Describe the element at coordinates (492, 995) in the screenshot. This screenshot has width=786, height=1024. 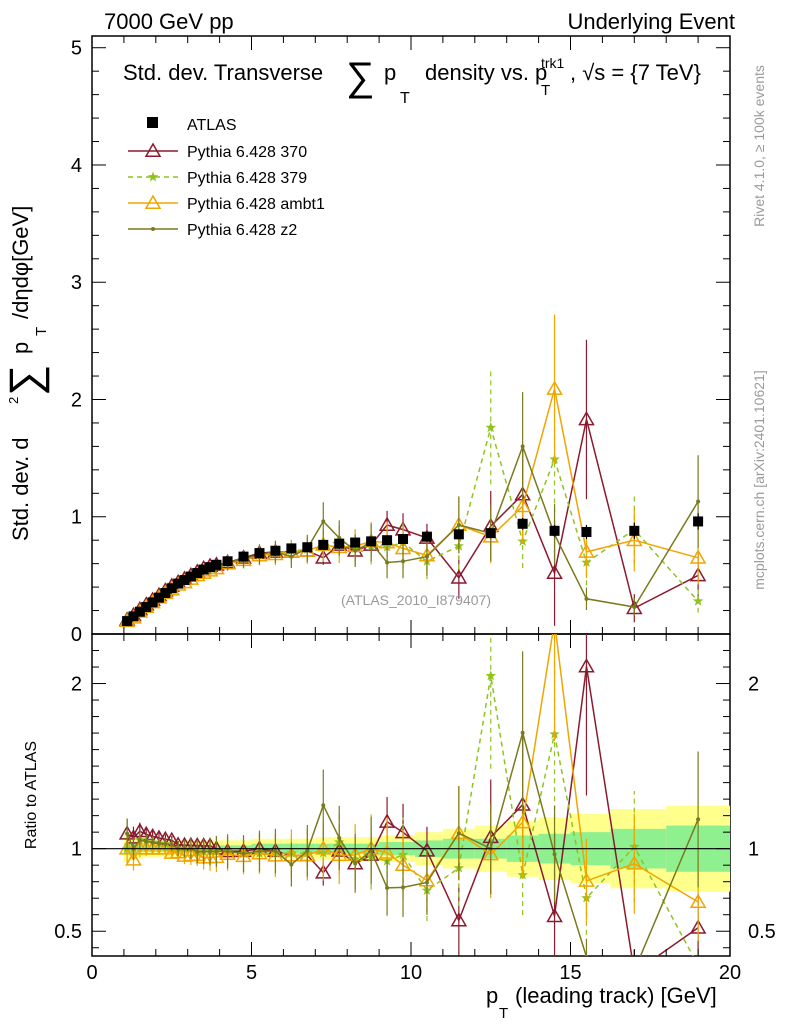
I see `xlabel-a: p` at that location.